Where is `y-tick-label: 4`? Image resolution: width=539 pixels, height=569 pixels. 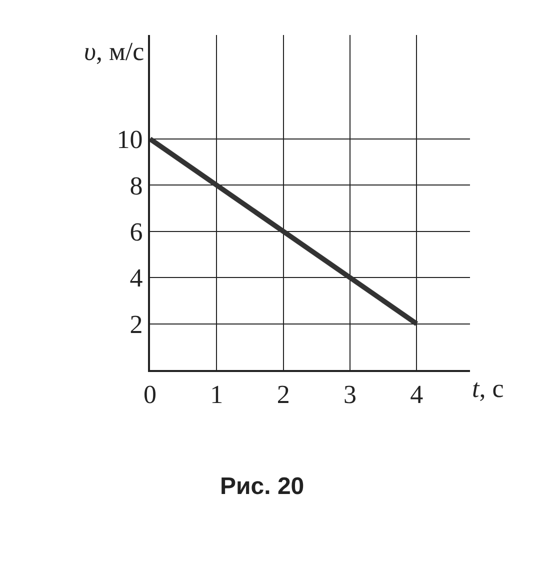
y-tick-label: 4 is located at coordinates (136, 278).